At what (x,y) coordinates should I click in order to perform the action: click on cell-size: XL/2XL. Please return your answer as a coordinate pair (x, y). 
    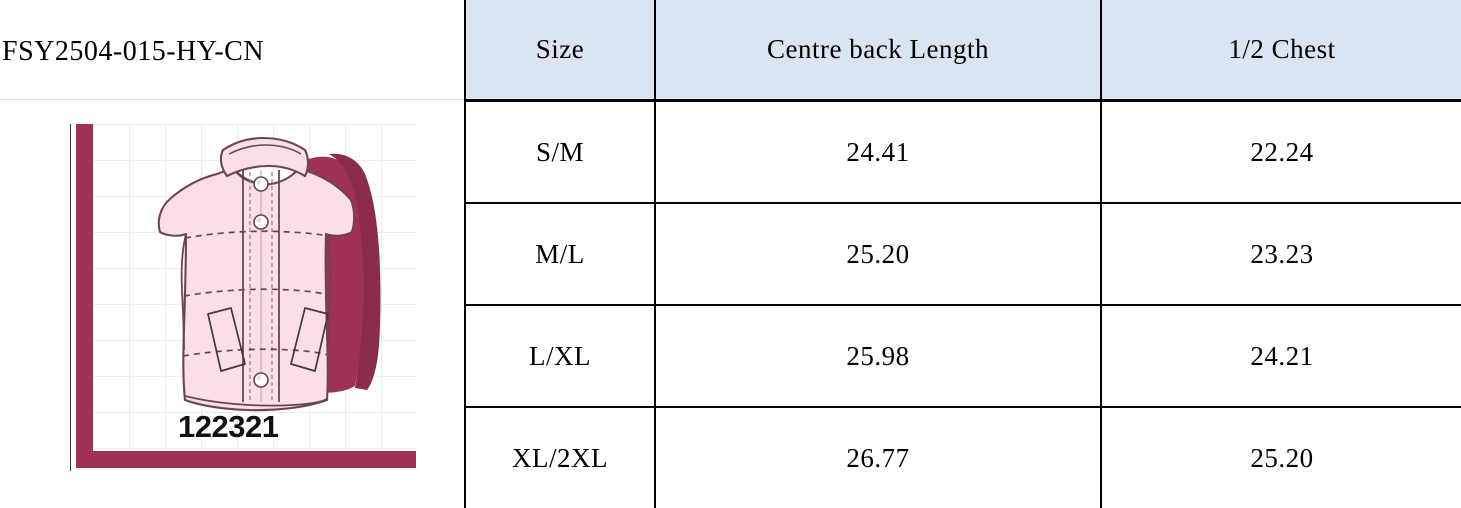
    Looking at the image, I should click on (560, 457).